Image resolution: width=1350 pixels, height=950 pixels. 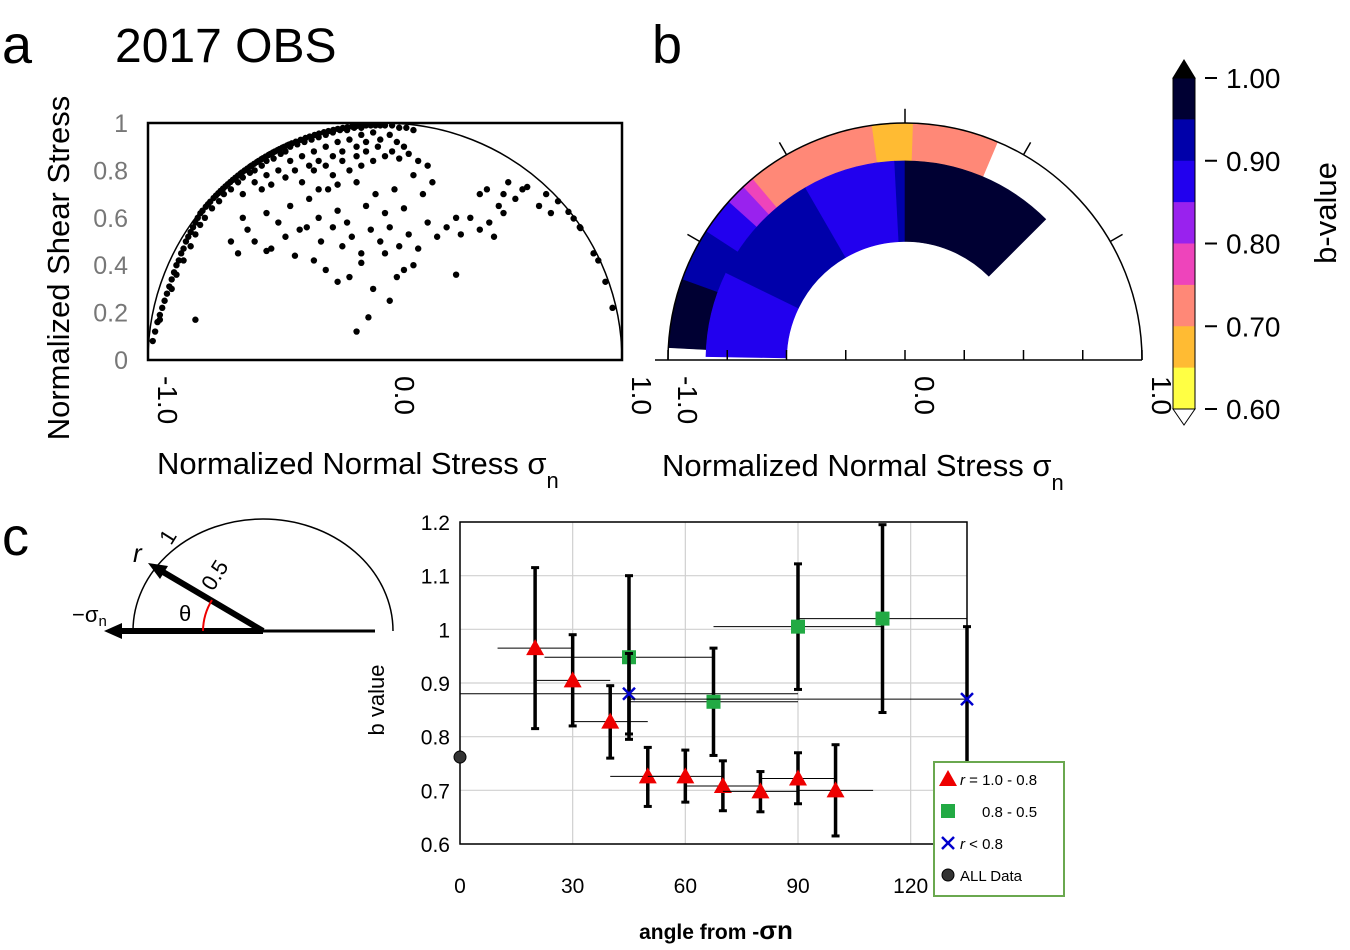 I want to click on panel-c-series-cross, so click(x=717, y=699).